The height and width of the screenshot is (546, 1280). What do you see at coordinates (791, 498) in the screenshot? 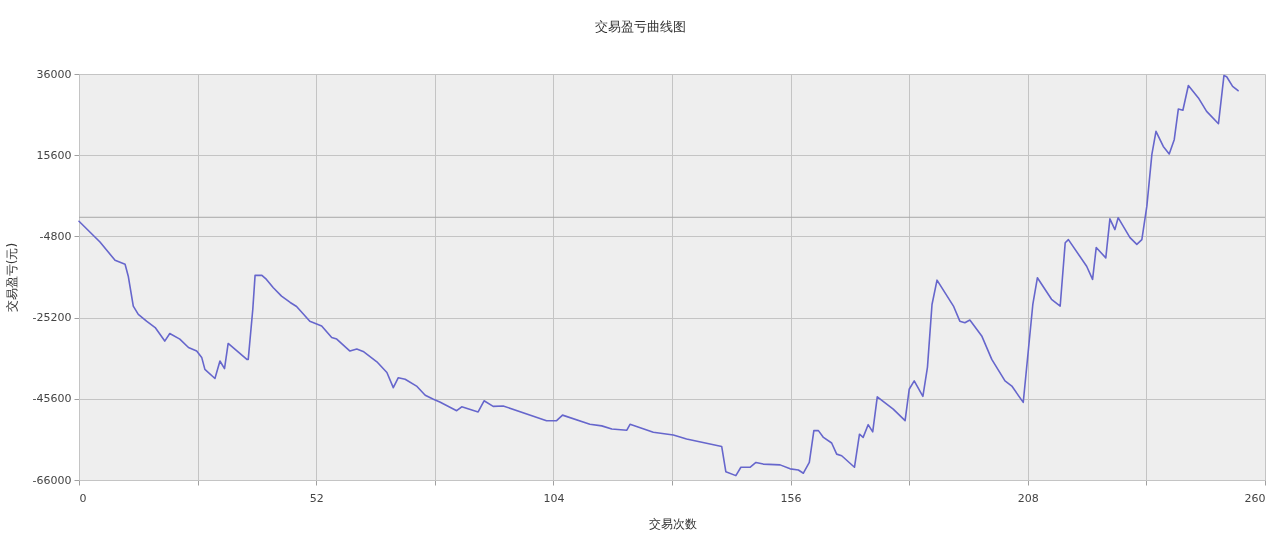
I see `x-tick-label: 156` at bounding box center [791, 498].